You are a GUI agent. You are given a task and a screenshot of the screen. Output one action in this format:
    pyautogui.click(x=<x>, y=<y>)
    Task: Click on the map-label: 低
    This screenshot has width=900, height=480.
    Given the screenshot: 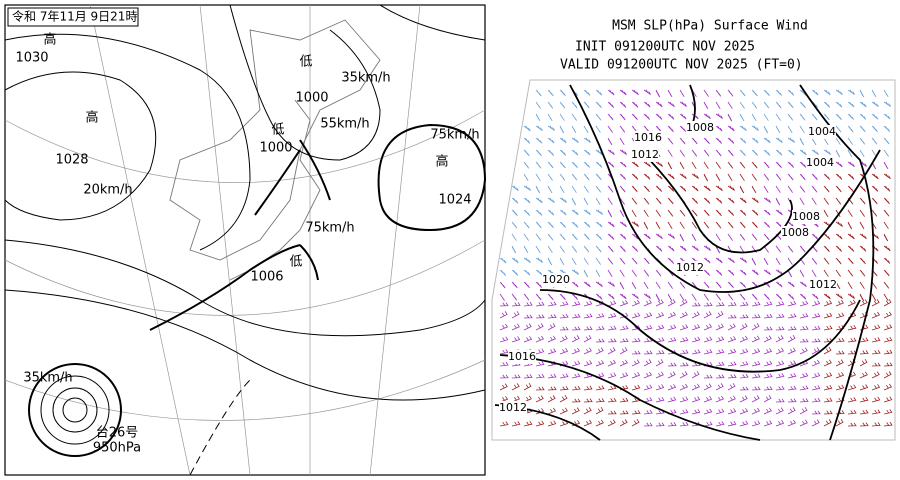 What is the action you would take?
    pyautogui.click(x=277, y=130)
    